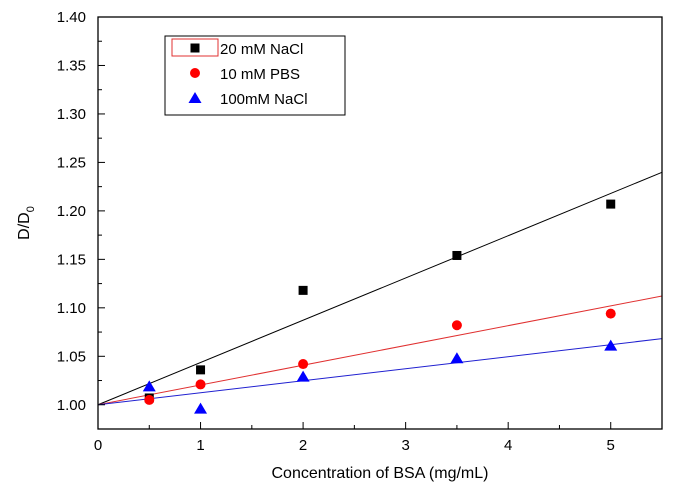  What do you see at coordinates (260, 74) in the screenshot?
I see `legend-label-1: 10 mM PBS` at bounding box center [260, 74].